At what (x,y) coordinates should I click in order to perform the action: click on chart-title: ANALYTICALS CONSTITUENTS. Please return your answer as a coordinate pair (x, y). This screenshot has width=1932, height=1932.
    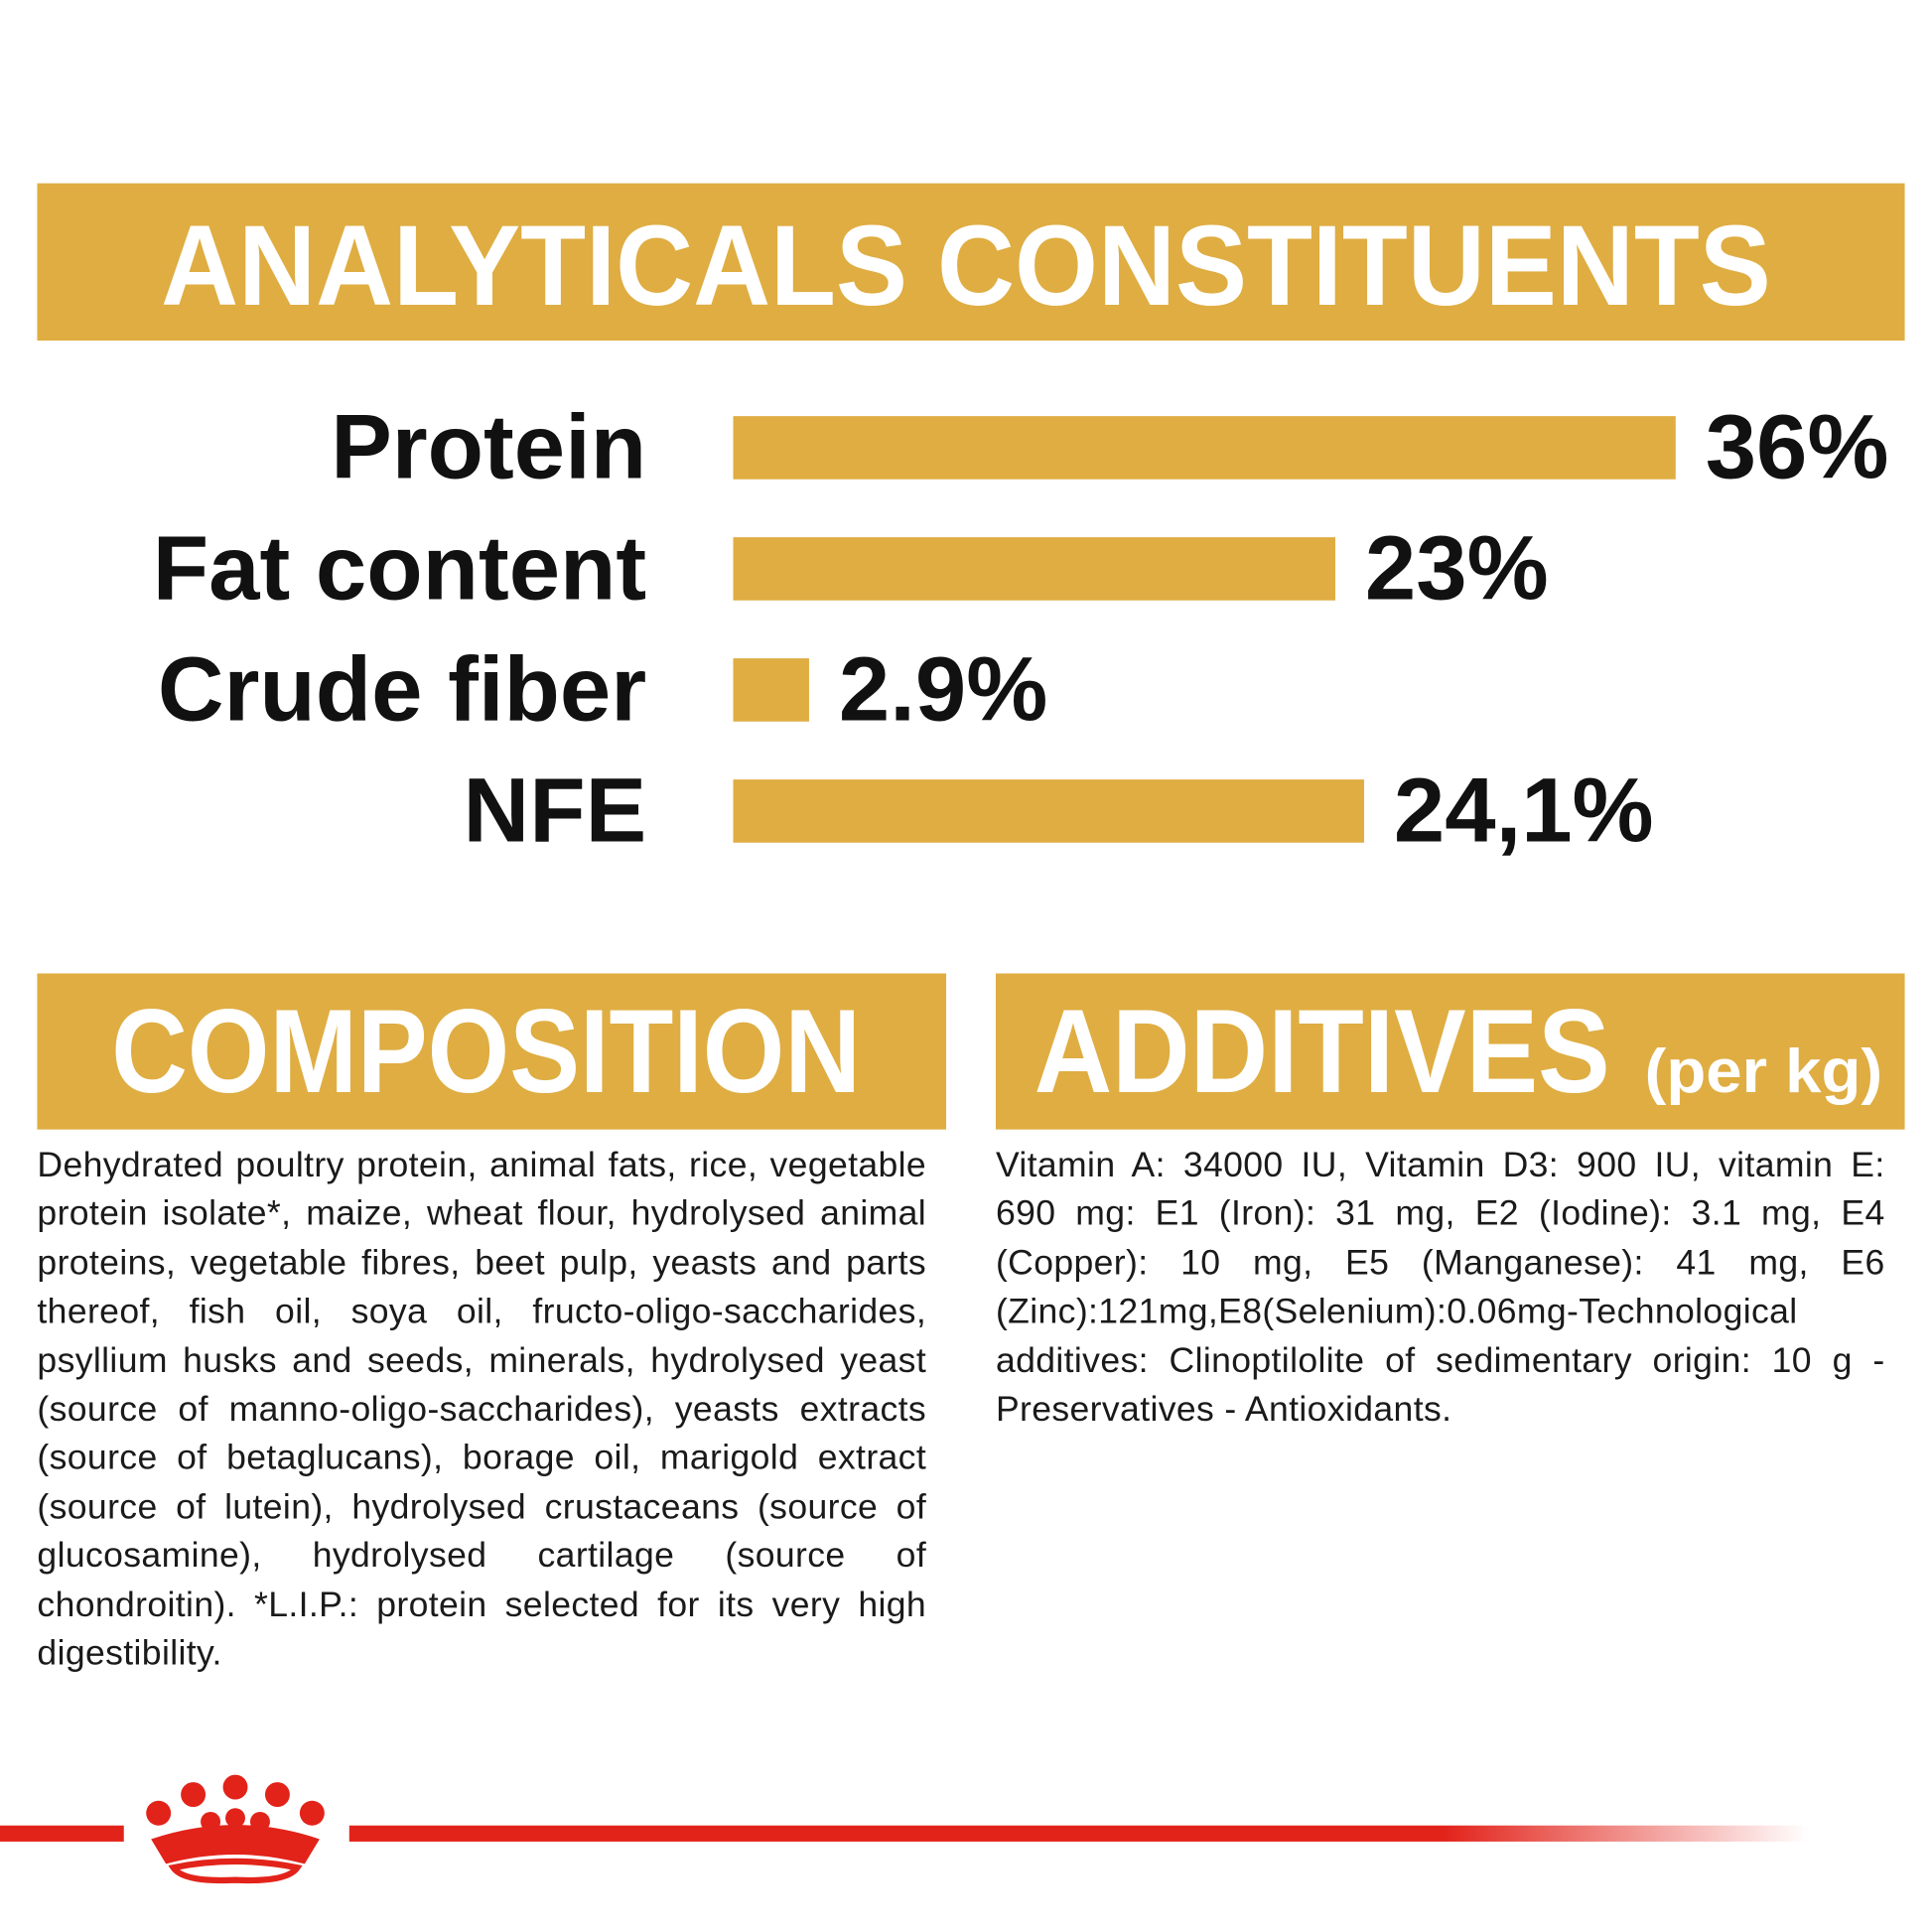
    Looking at the image, I should click on (966, 267).